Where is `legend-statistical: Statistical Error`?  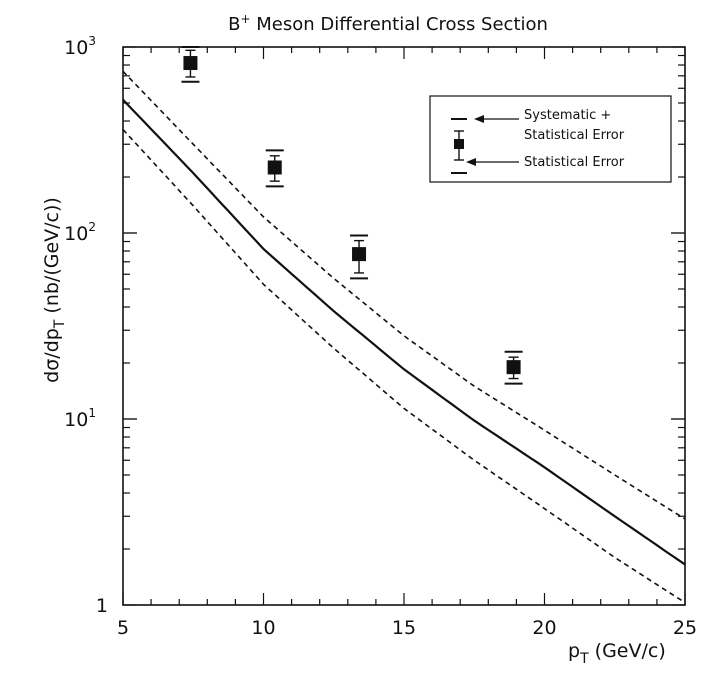 legend-statistical: Statistical Error is located at coordinates (574, 162).